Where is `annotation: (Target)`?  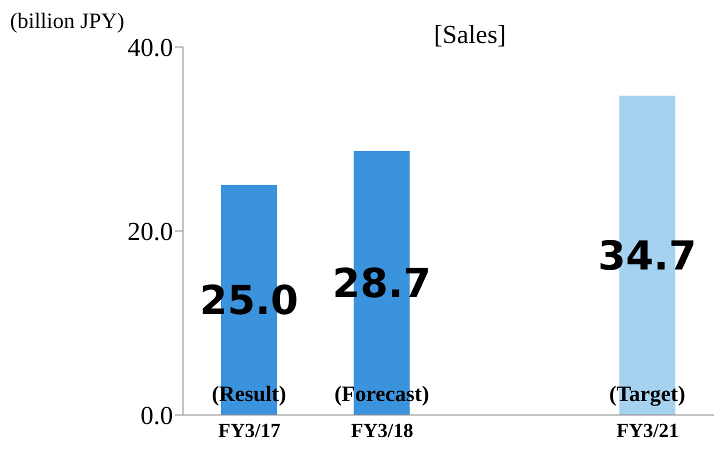 annotation: (Target) is located at coordinates (647, 393).